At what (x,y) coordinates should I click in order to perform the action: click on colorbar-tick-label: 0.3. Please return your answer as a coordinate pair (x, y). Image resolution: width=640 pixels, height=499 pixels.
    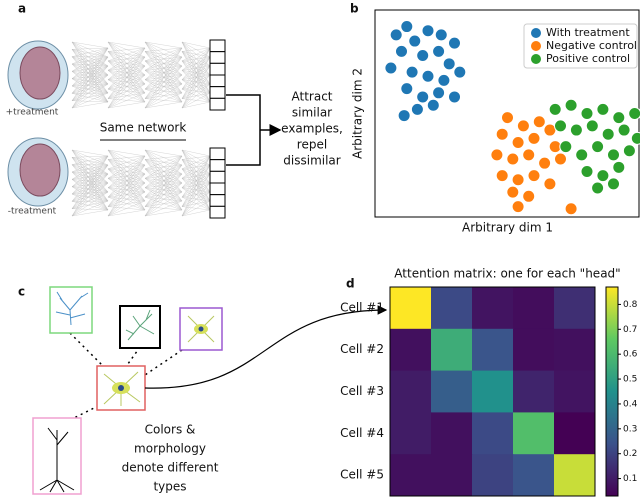
    Looking at the image, I should click on (630, 429).